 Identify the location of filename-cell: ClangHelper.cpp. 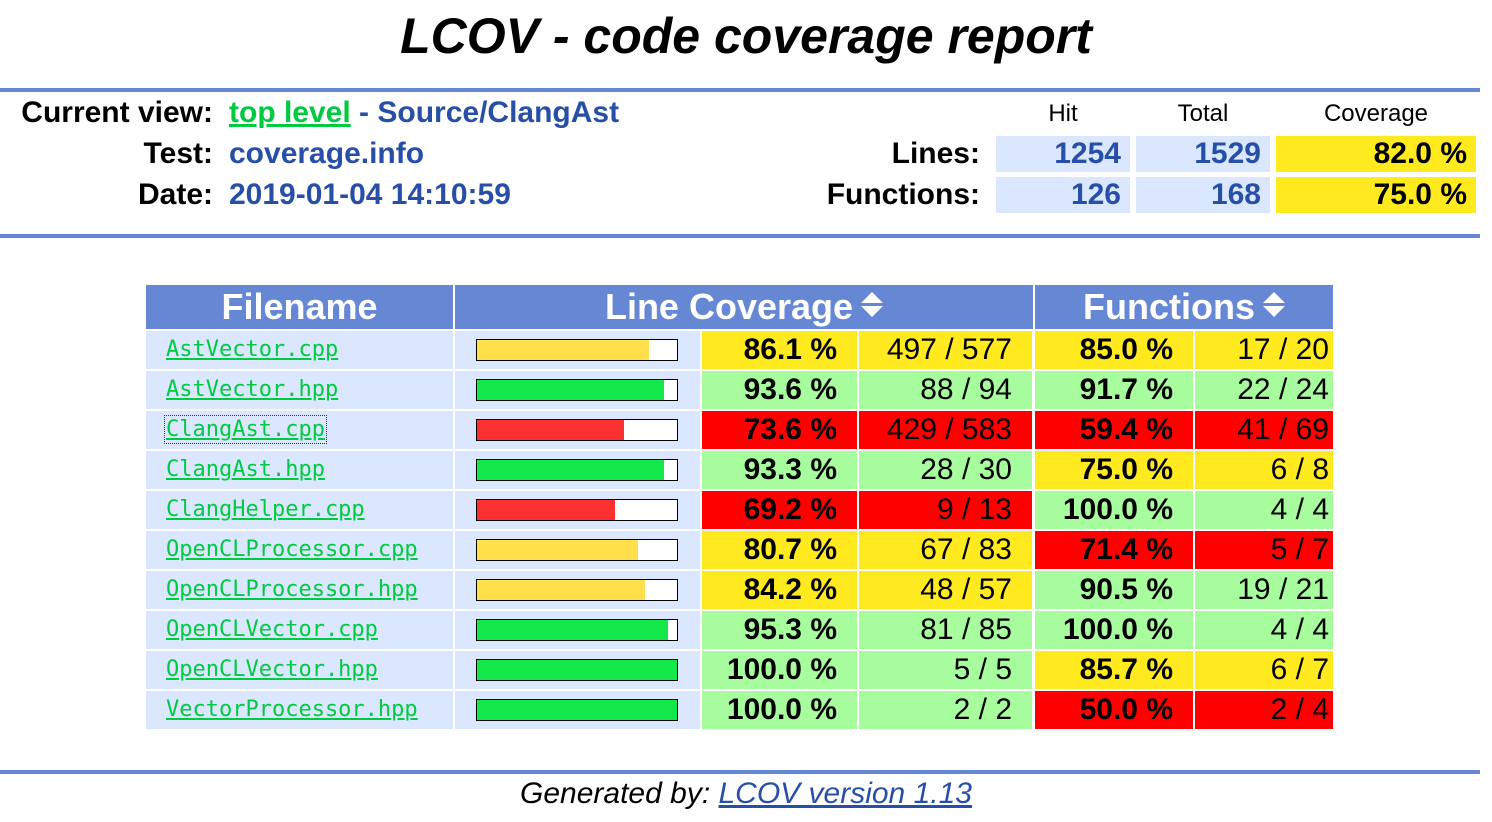
(299, 510).